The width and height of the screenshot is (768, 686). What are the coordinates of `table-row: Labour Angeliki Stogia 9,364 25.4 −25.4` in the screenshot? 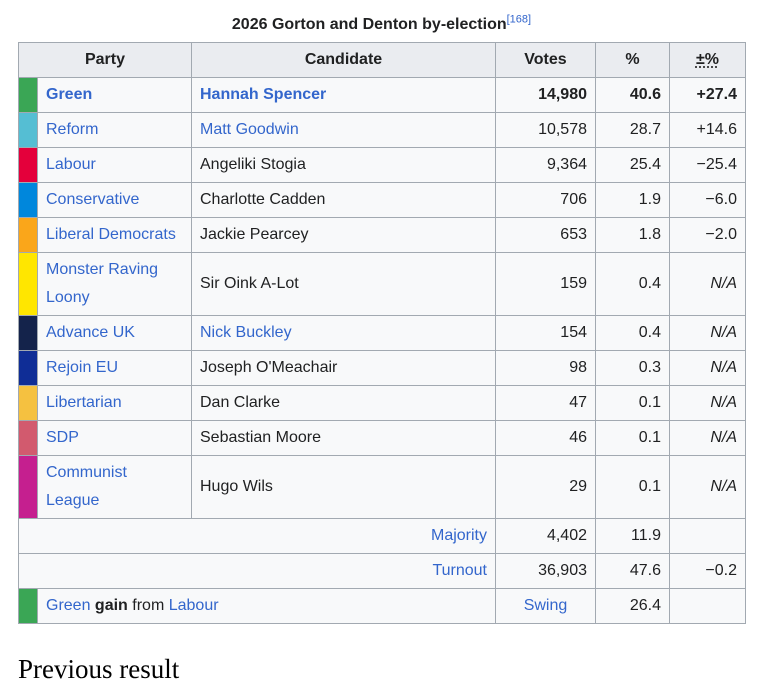 It's located at (382, 165).